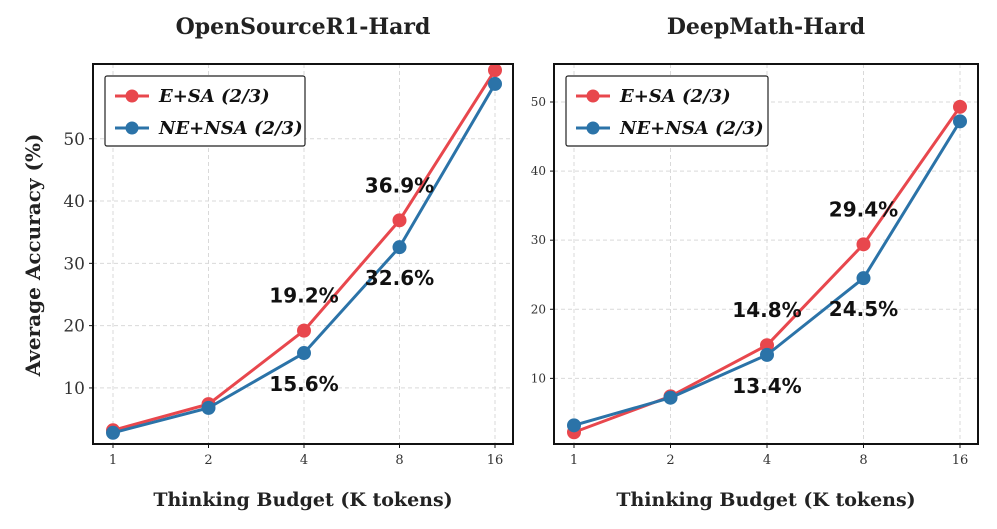 The image size is (997, 529). What do you see at coordinates (766, 310) in the screenshot?
I see `data-label: 14.8%` at bounding box center [766, 310].